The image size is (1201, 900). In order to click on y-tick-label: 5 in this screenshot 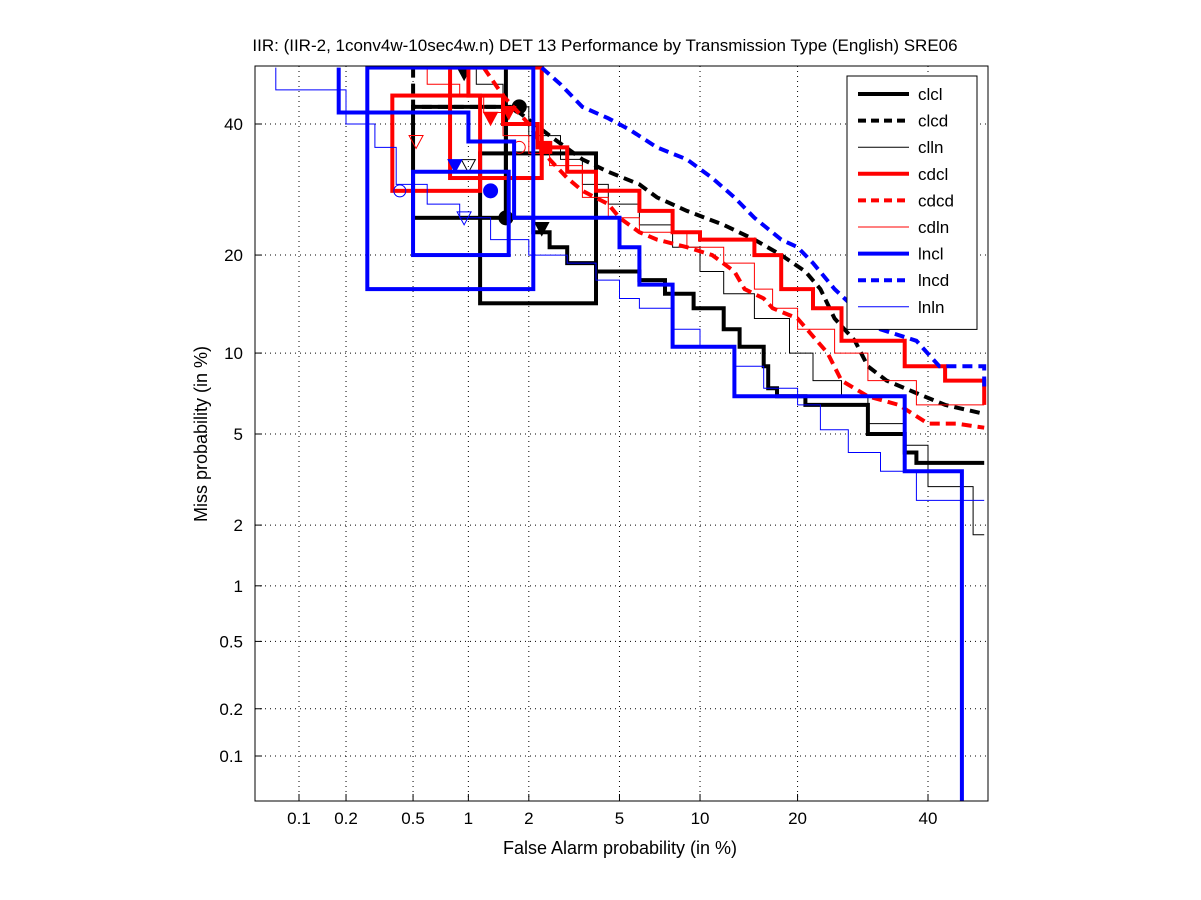, I will do `click(238, 434)`.